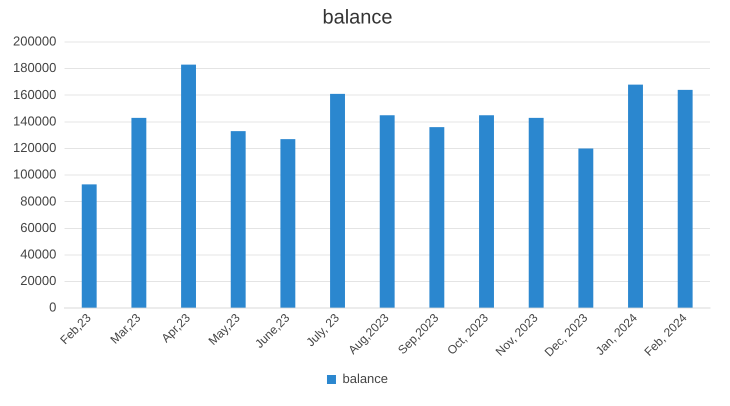 The width and height of the screenshot is (730, 406). I want to click on y-tick-label: 100000, so click(34, 174).